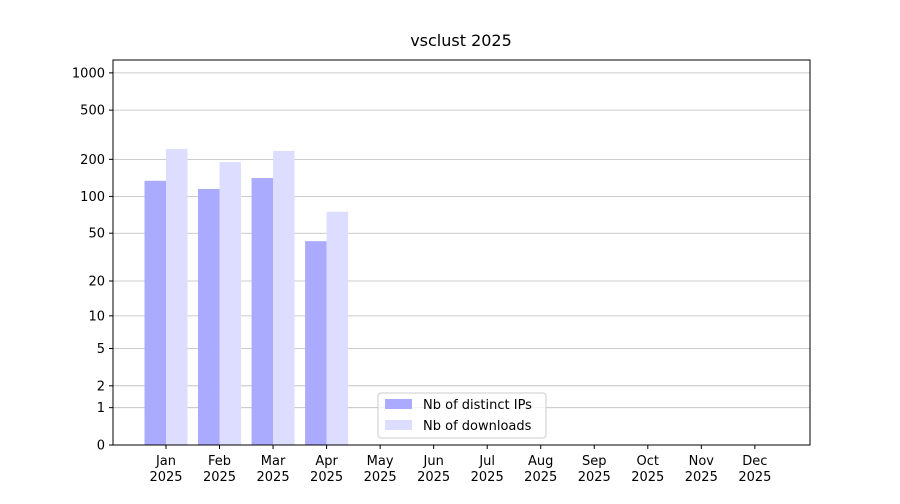  I want to click on x-tick-label: Jul 2025, so click(487, 469).